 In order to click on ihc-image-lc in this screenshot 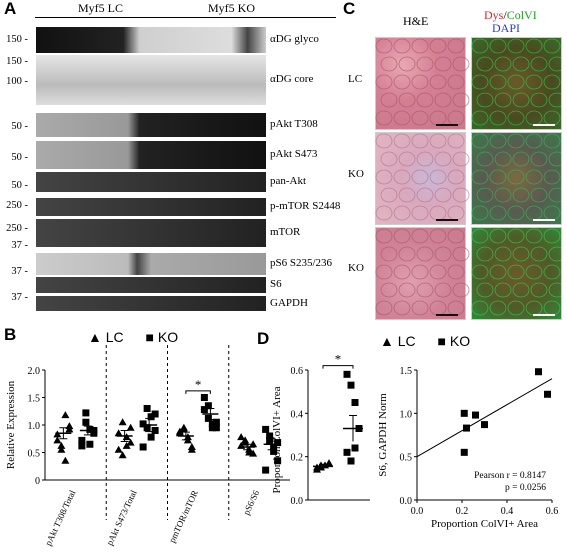, I will do `click(516, 83)`.